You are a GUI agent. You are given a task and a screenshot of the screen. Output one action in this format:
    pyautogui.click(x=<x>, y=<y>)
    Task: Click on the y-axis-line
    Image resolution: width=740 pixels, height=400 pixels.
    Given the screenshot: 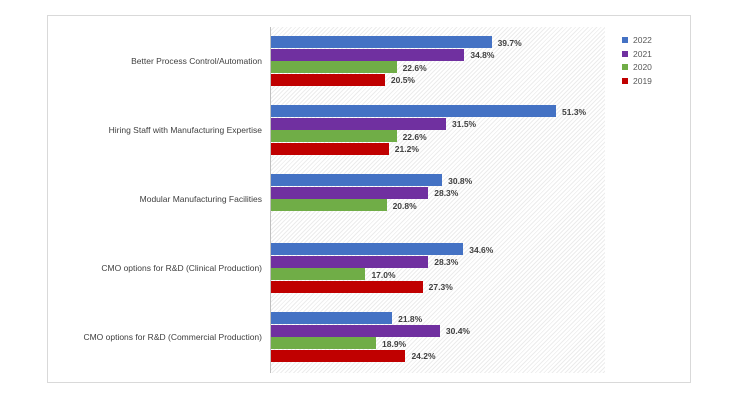 What is the action you would take?
    pyautogui.click(x=270, y=200)
    